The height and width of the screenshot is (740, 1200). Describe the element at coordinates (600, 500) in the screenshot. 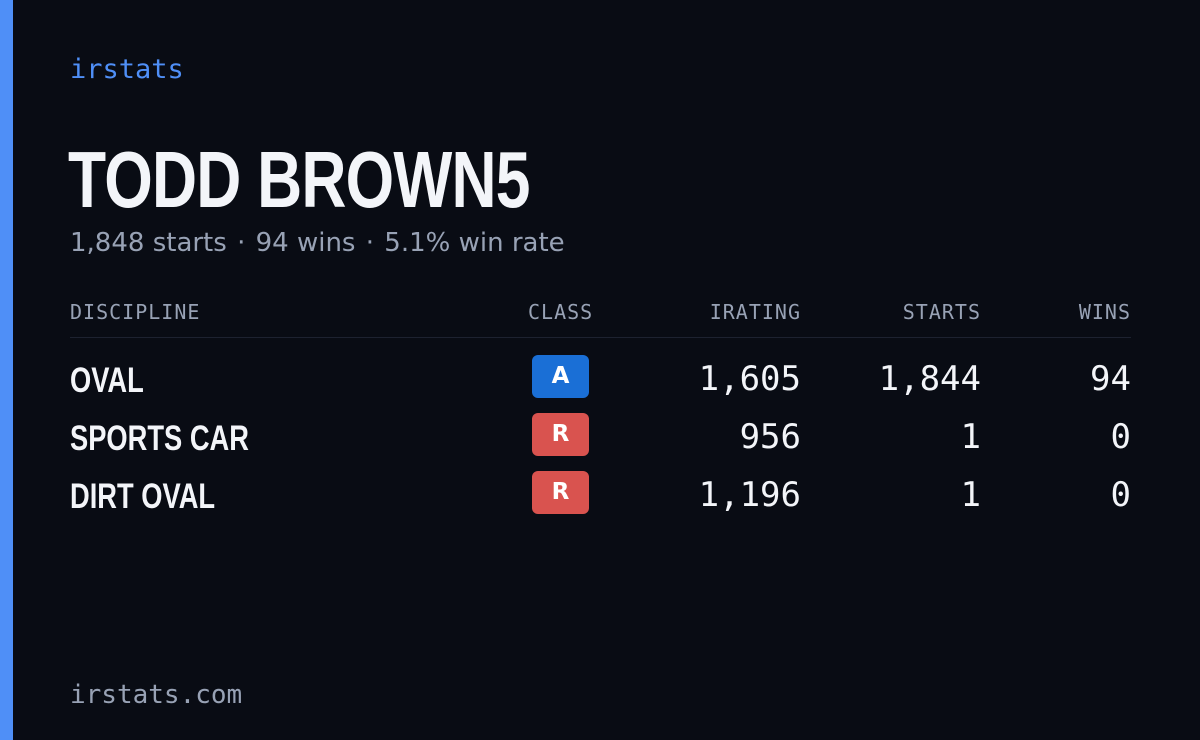

I see `table-row: DIRT OVAL R 1,196 1 0` at that location.